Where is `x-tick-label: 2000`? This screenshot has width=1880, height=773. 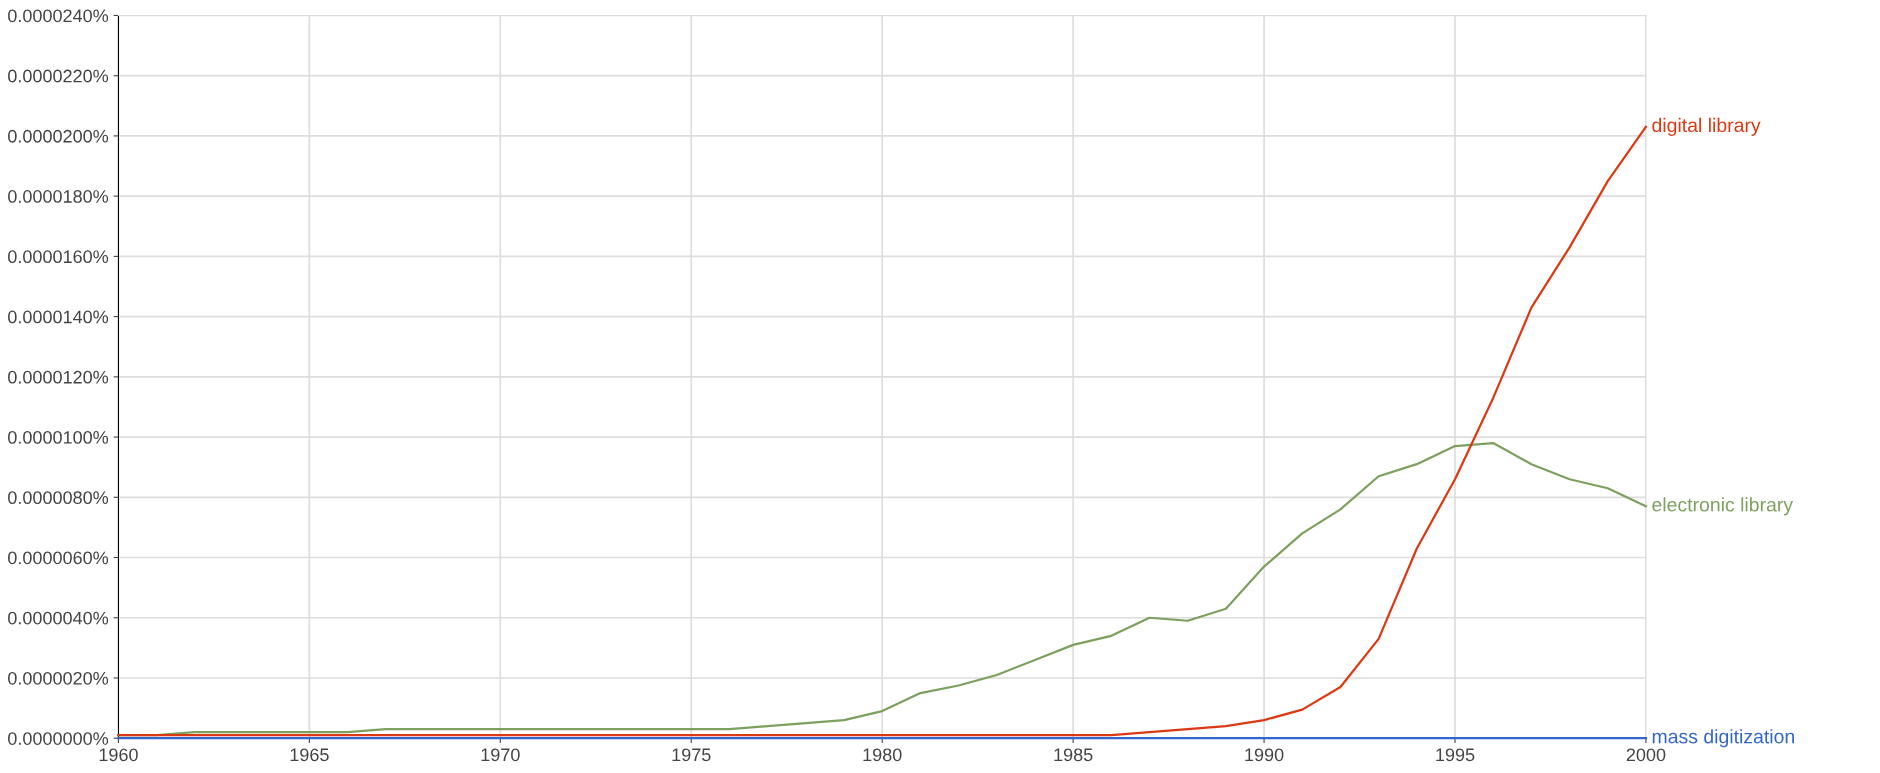 x-tick-label: 2000 is located at coordinates (1646, 755).